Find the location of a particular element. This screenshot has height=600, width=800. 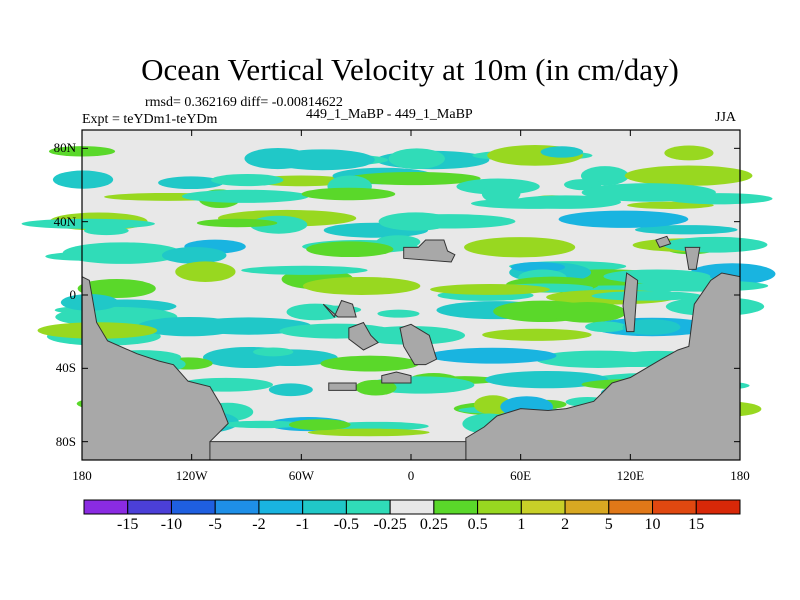

colorbar-label: 0.5 is located at coordinates (477, 524).